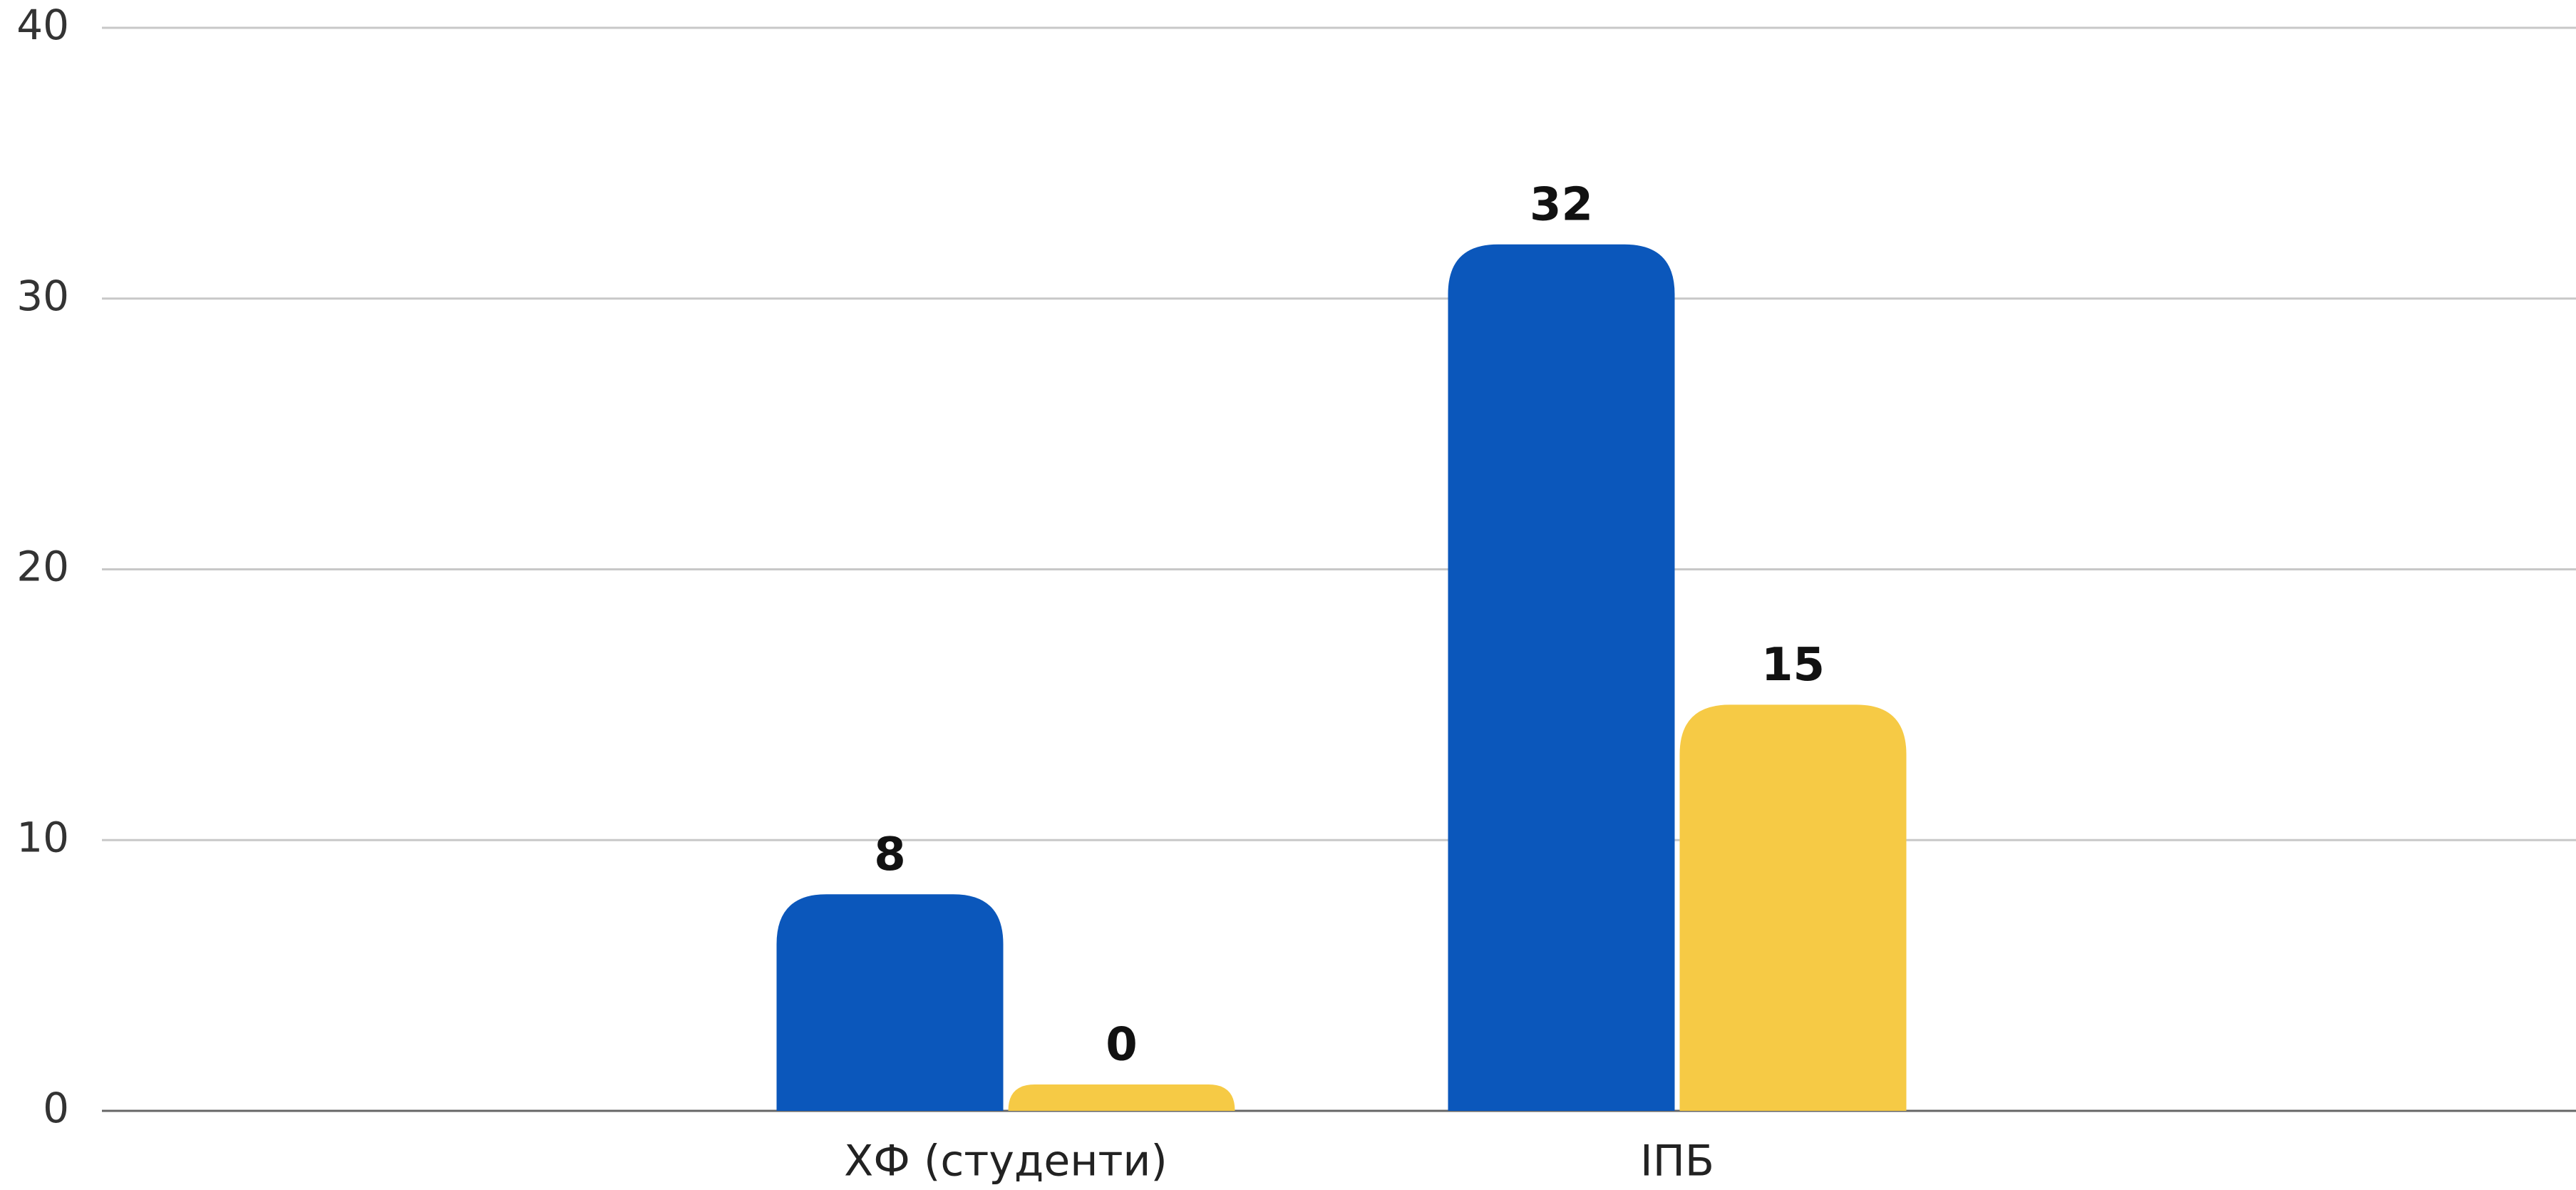  Describe the element at coordinates (42, 296) in the screenshot. I see `y-tick-label: 30` at that location.